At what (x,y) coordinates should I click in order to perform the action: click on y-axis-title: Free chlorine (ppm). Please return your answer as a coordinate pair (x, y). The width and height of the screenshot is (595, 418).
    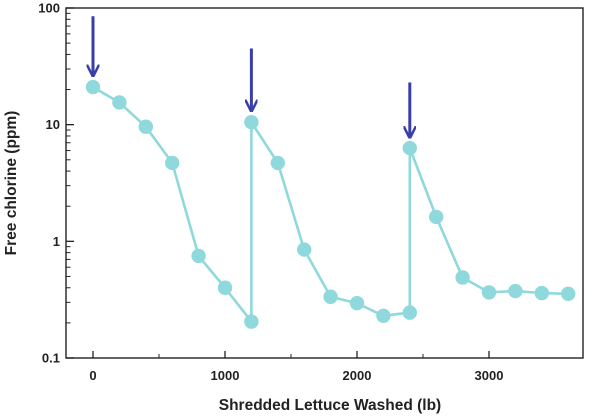
    Looking at the image, I should click on (11, 183).